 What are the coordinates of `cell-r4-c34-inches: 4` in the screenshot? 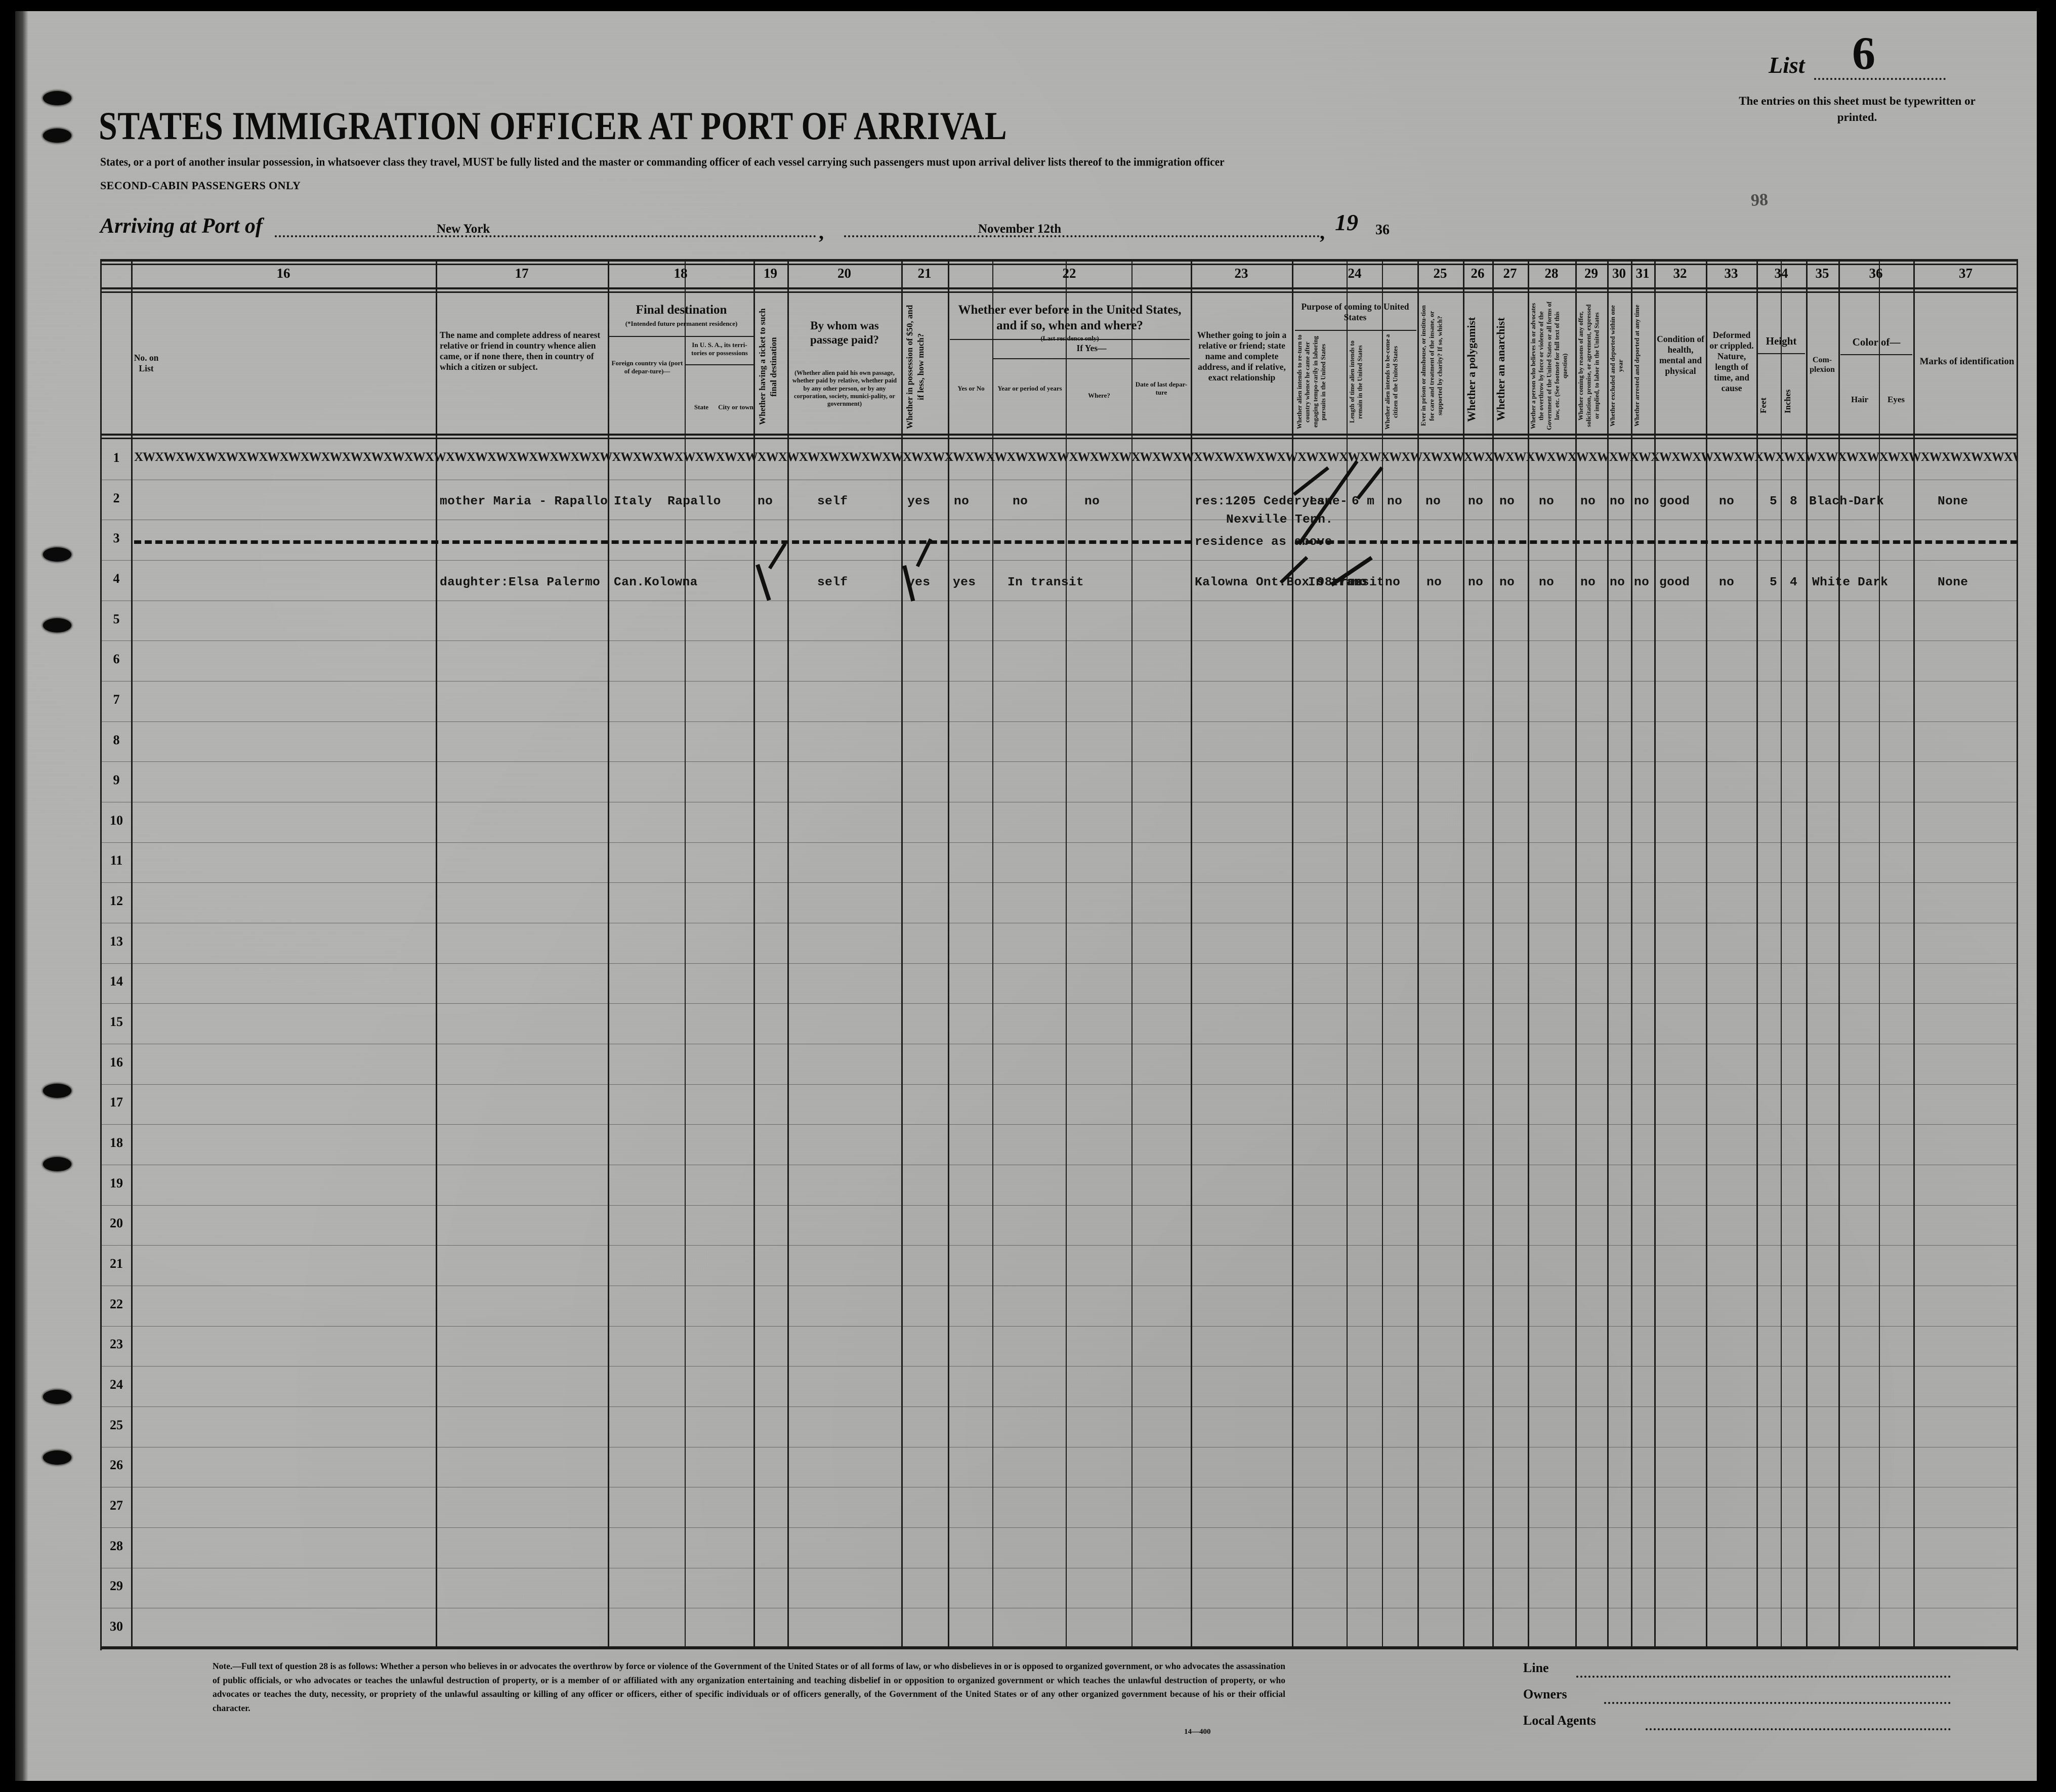 It's located at (1794, 582).